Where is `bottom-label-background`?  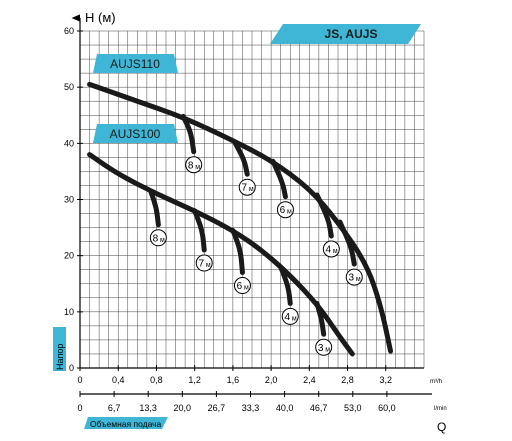
bottom-label-background is located at coordinates (126, 423).